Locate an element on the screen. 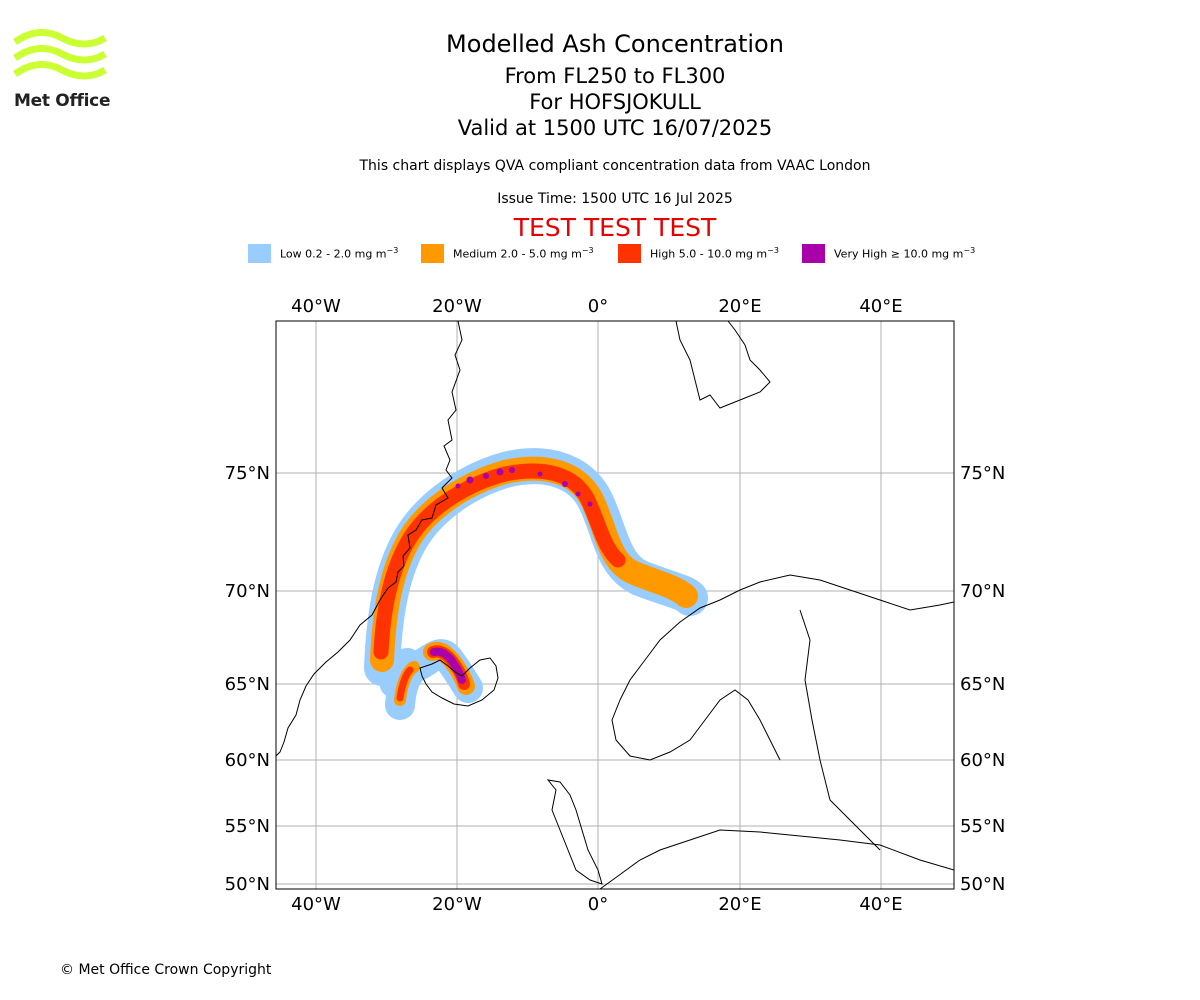 The height and width of the screenshot is (1000, 1200). test-banner: TEST TEST TEST is located at coordinates (615, 227).